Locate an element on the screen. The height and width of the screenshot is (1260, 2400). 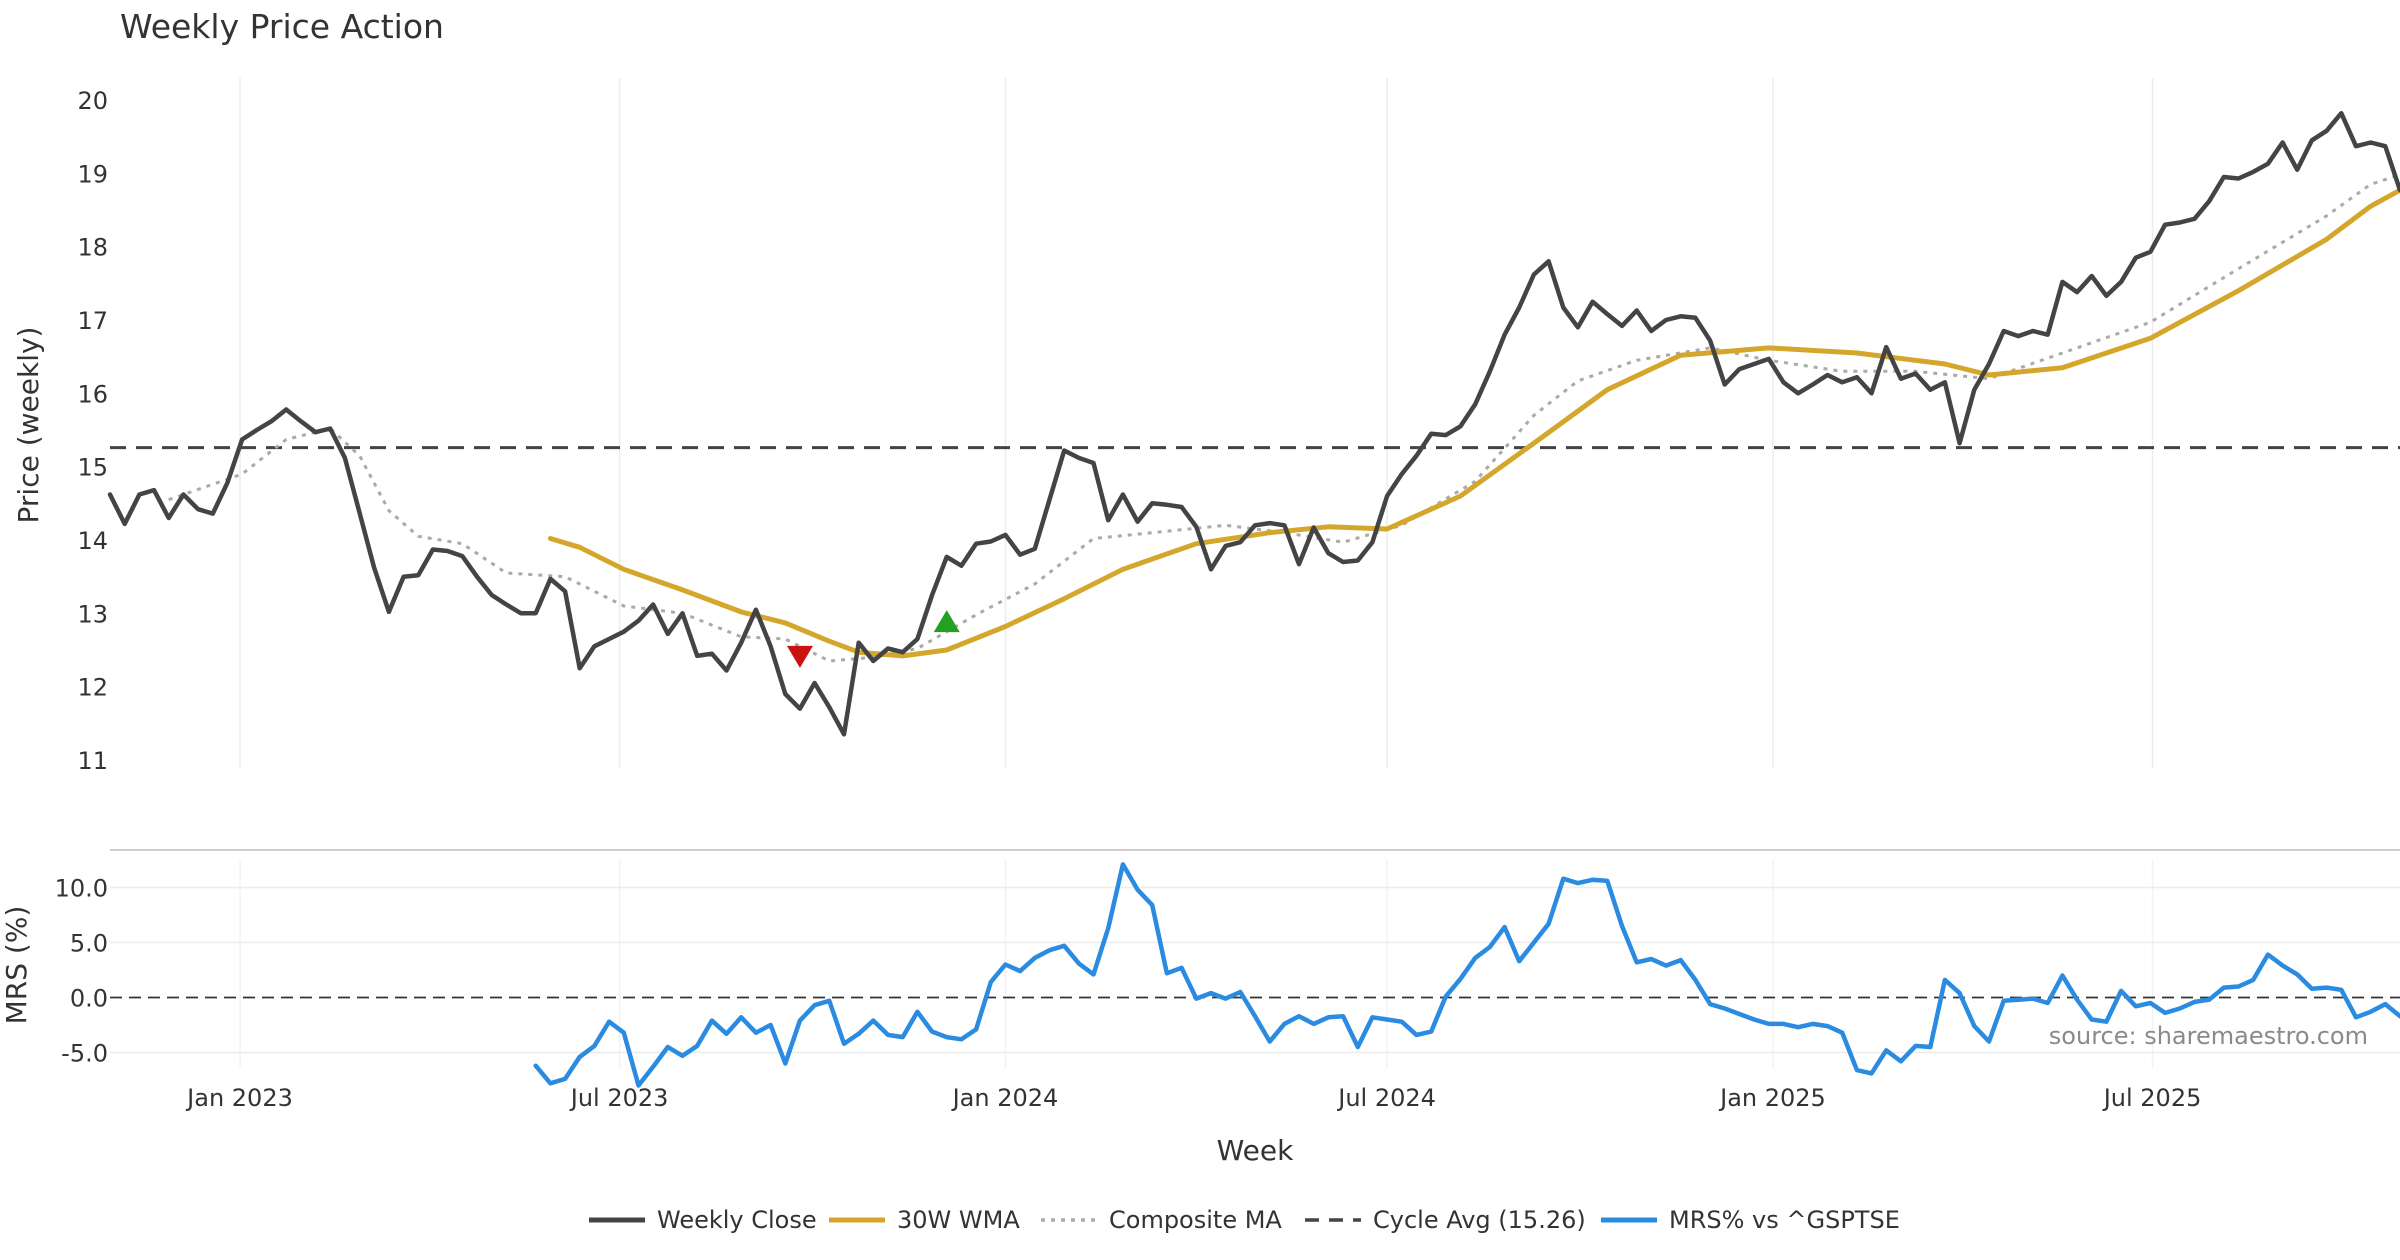
mrs-y-axis-label: MRS (%) is located at coordinates (16, 965).